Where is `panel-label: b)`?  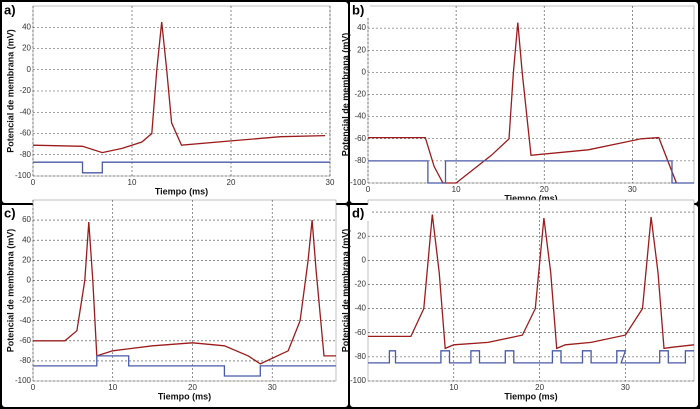
panel-label: b) is located at coordinates (358, 9).